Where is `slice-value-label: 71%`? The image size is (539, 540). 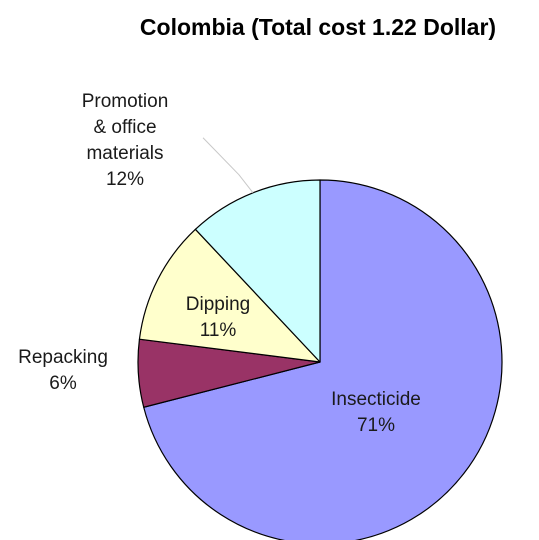
slice-value-label: 71% is located at coordinates (376, 425).